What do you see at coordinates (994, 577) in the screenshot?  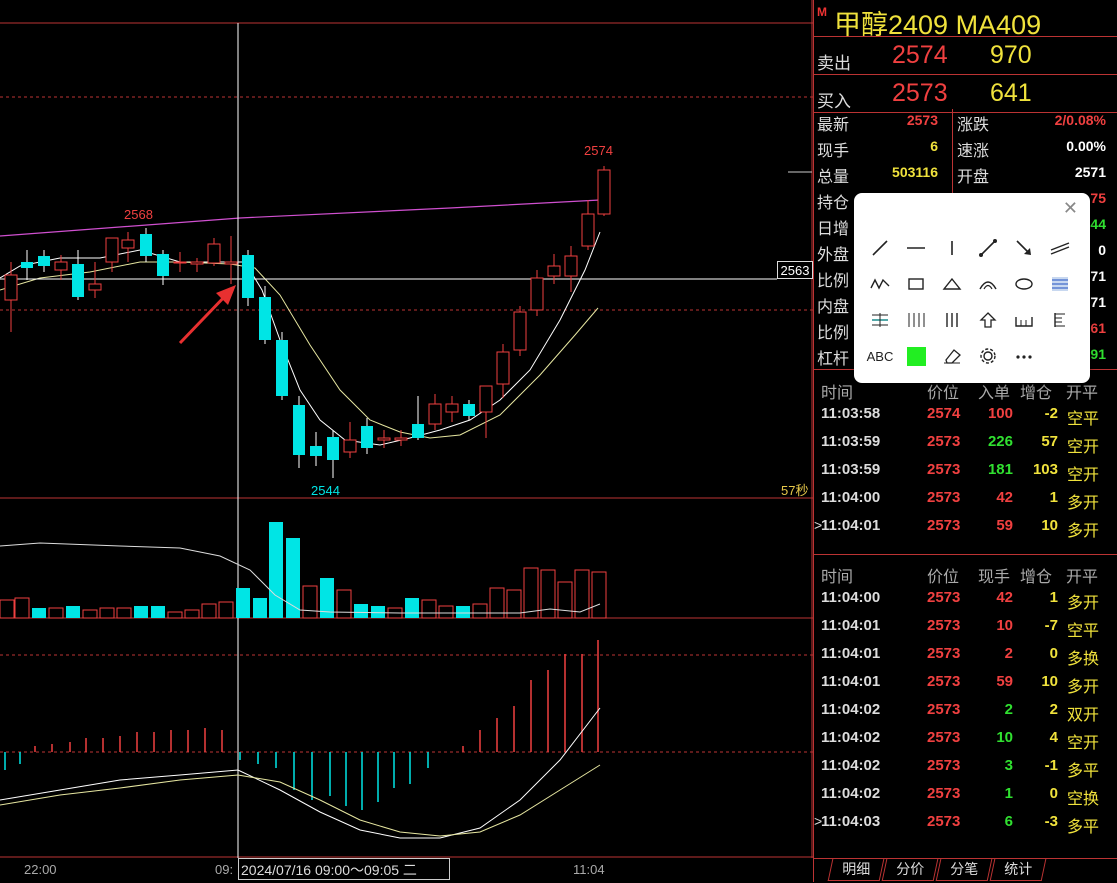 I see `header-vol: 现手` at bounding box center [994, 577].